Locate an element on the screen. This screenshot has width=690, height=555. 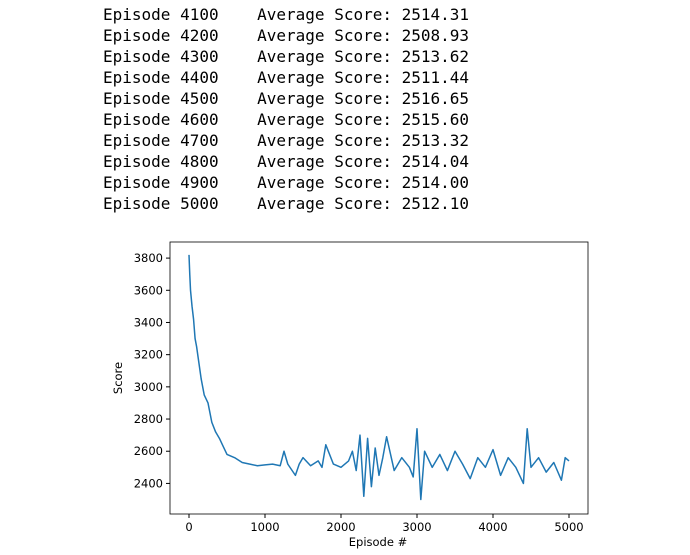
y-tick-label: 2400 is located at coordinates (148, 483).